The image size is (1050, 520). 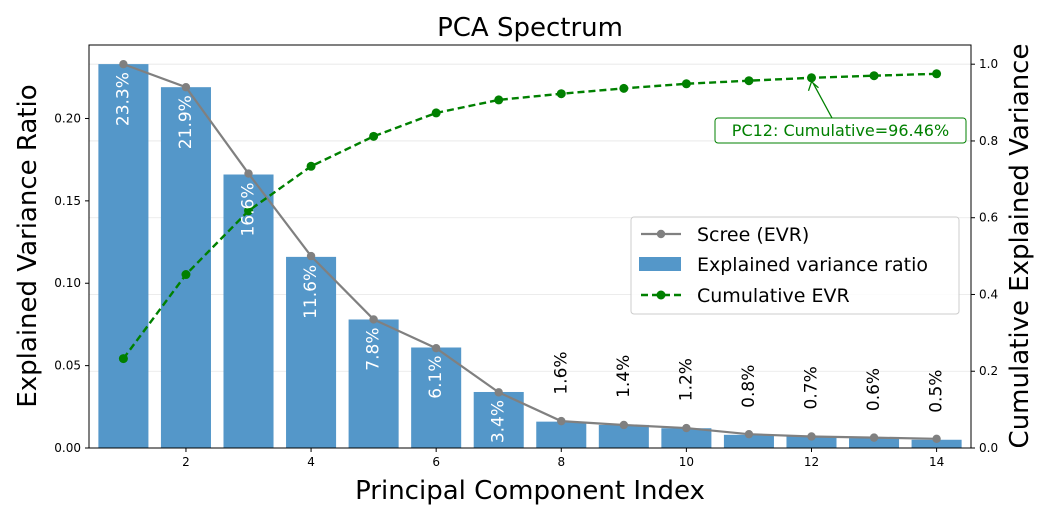 What do you see at coordinates (874, 389) in the screenshot?
I see `bar-label-13: 0.6%` at bounding box center [874, 389].